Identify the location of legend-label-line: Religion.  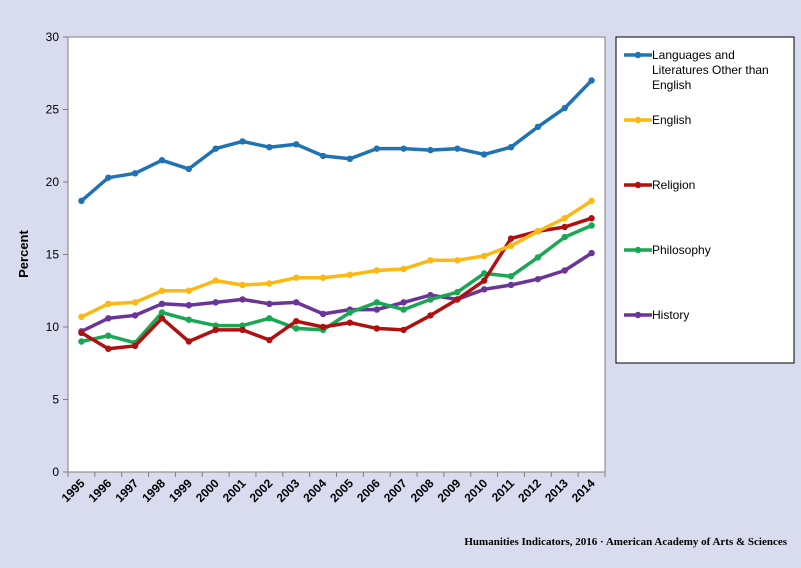
(673, 185).